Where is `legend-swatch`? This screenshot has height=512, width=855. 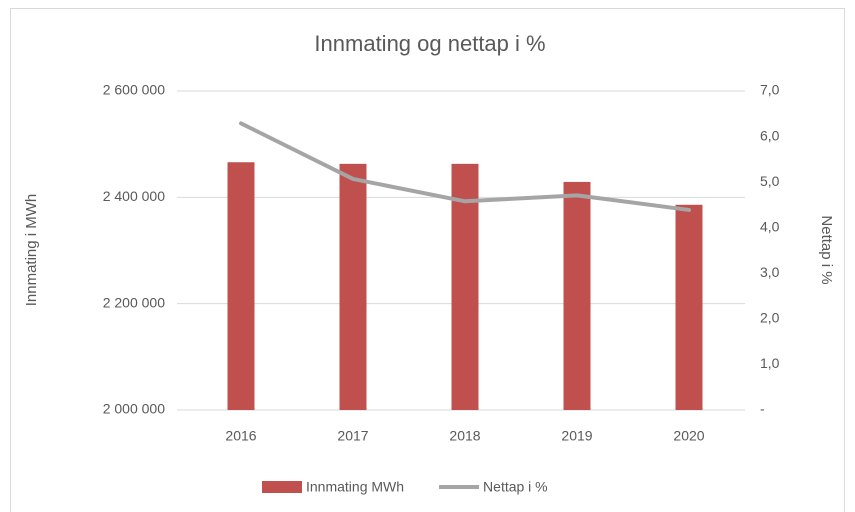
legend-swatch is located at coordinates (282, 487).